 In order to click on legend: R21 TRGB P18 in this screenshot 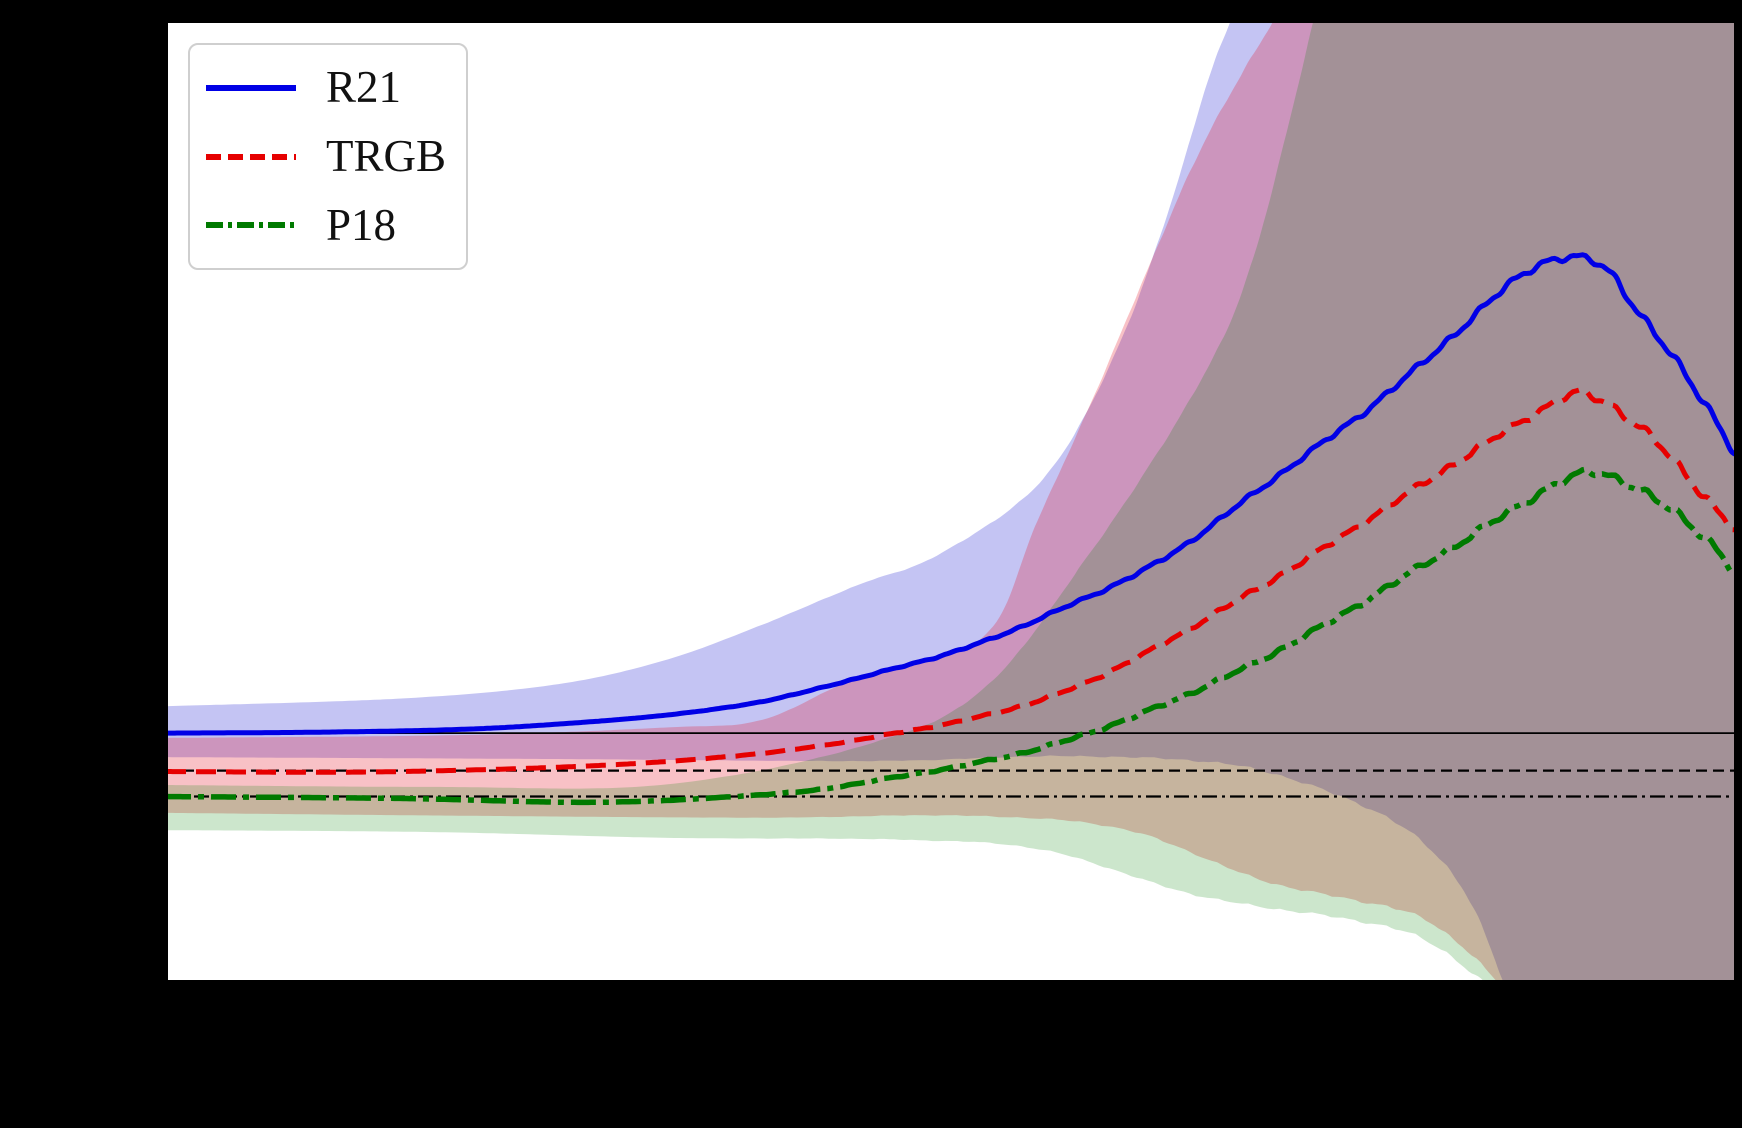, I will do `click(328, 157)`.